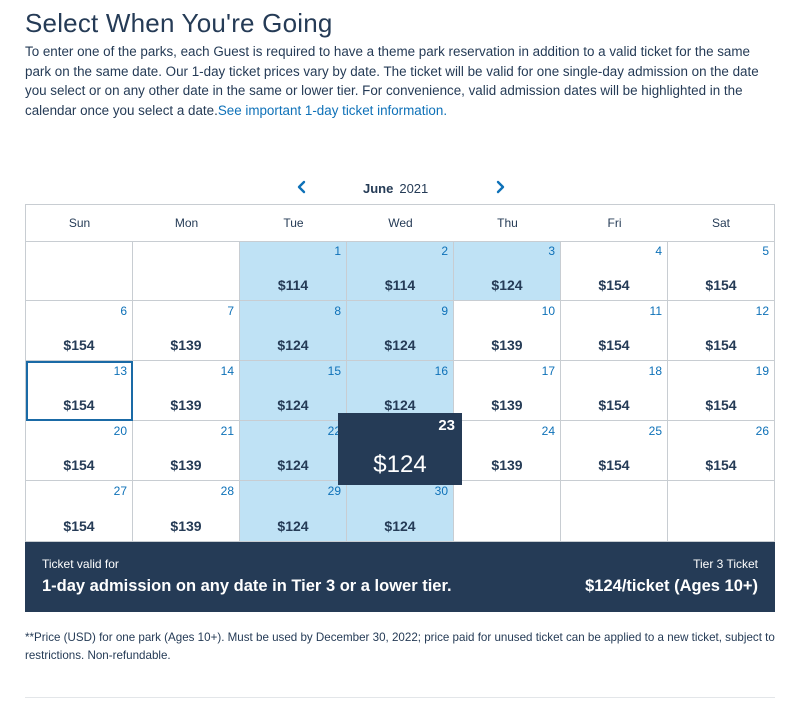  What do you see at coordinates (720, 223) in the screenshot?
I see `weekday-header: Sat` at bounding box center [720, 223].